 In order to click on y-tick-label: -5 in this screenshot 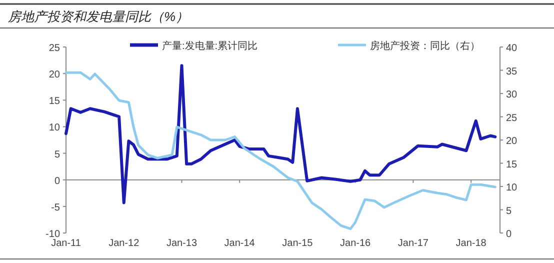, I will do `click(55, 208)`.